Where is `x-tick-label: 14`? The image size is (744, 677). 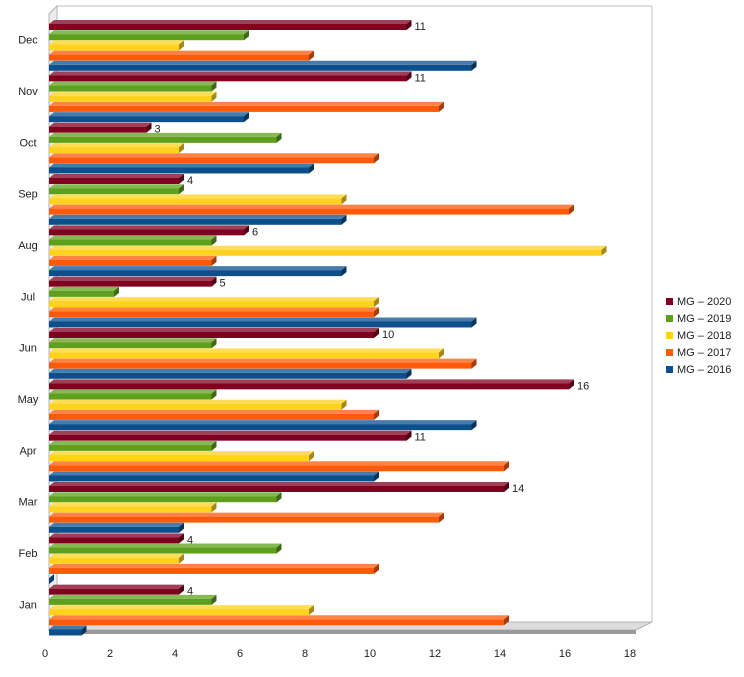 x-tick-label: 14 is located at coordinates (500, 654).